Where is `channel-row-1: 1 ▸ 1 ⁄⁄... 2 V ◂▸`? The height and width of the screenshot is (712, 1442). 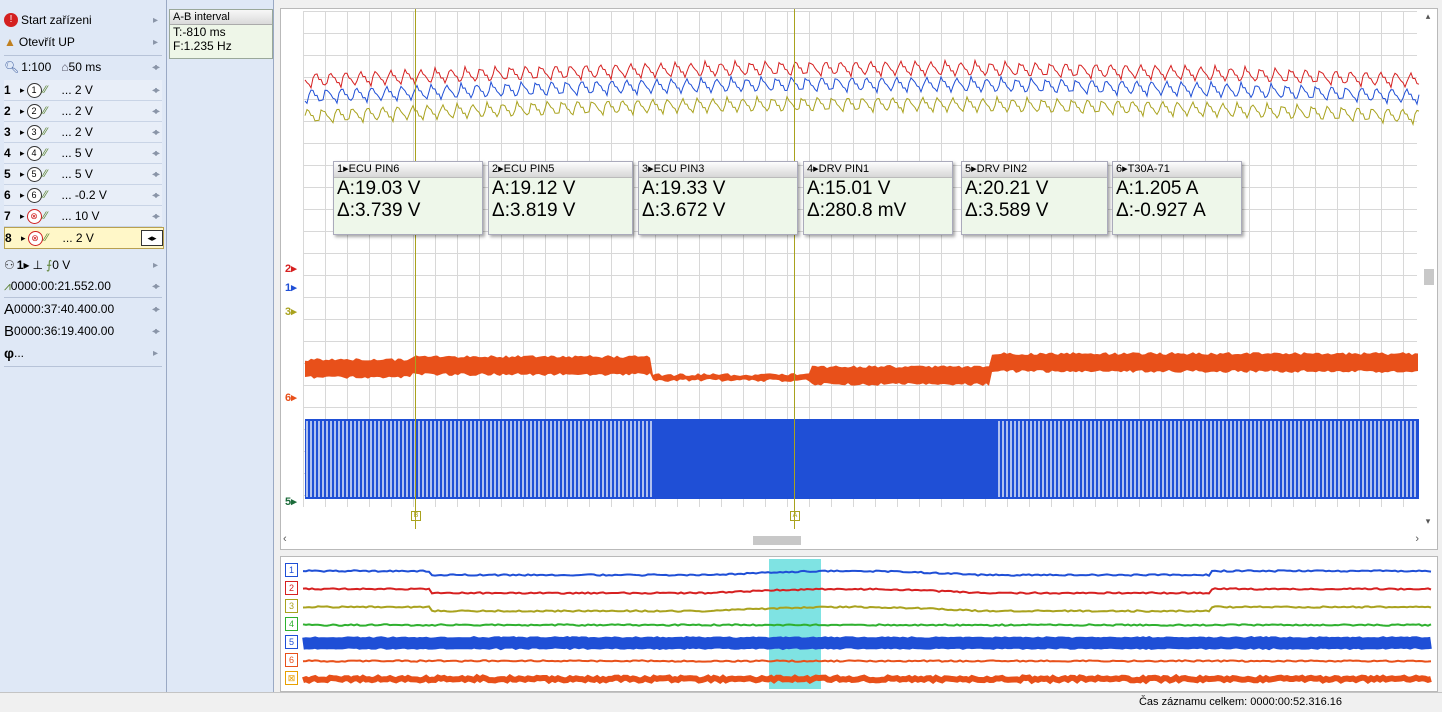 channel-row-1: 1 ▸ 1 ⁄⁄... 2 V ◂▸ is located at coordinates (83, 90).